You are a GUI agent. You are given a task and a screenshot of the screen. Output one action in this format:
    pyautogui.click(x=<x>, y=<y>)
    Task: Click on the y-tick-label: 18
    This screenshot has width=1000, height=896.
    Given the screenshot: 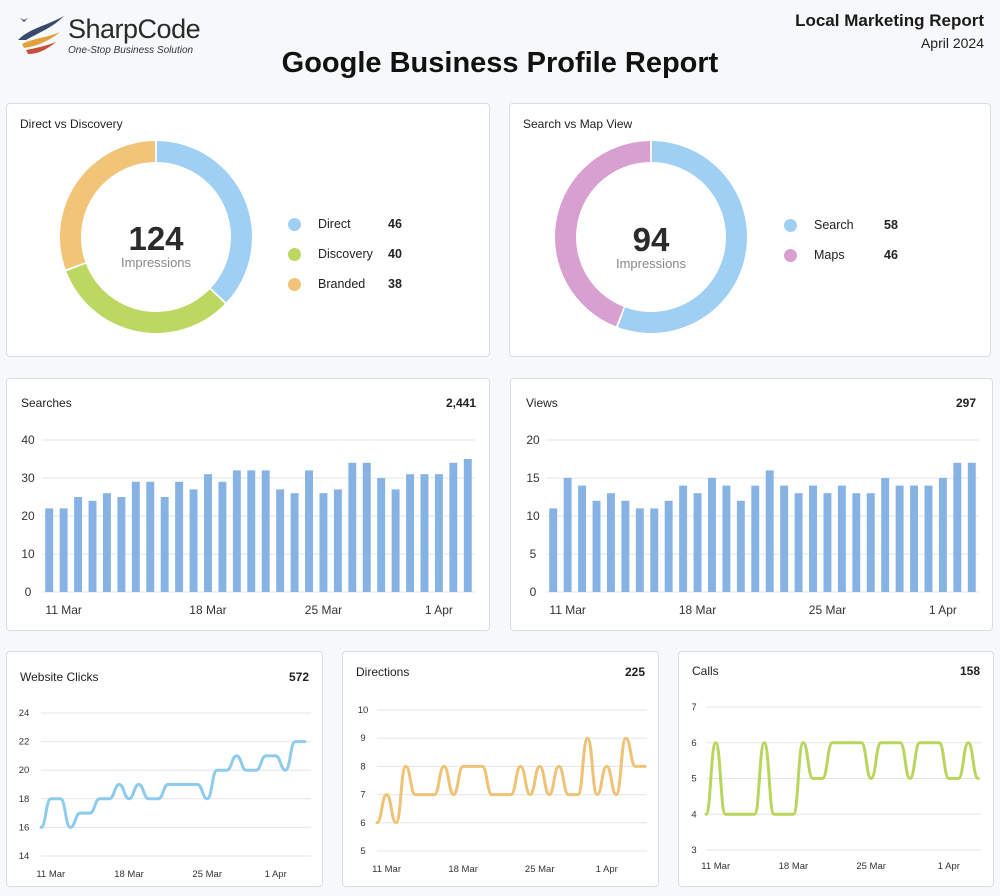 What is the action you would take?
    pyautogui.click(x=24, y=799)
    